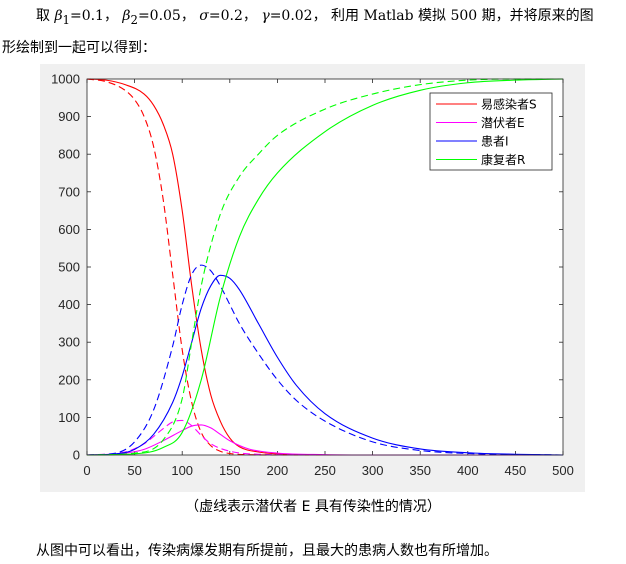  Describe the element at coordinates (230, 470) in the screenshot. I see `x-tick-label: 150` at that location.